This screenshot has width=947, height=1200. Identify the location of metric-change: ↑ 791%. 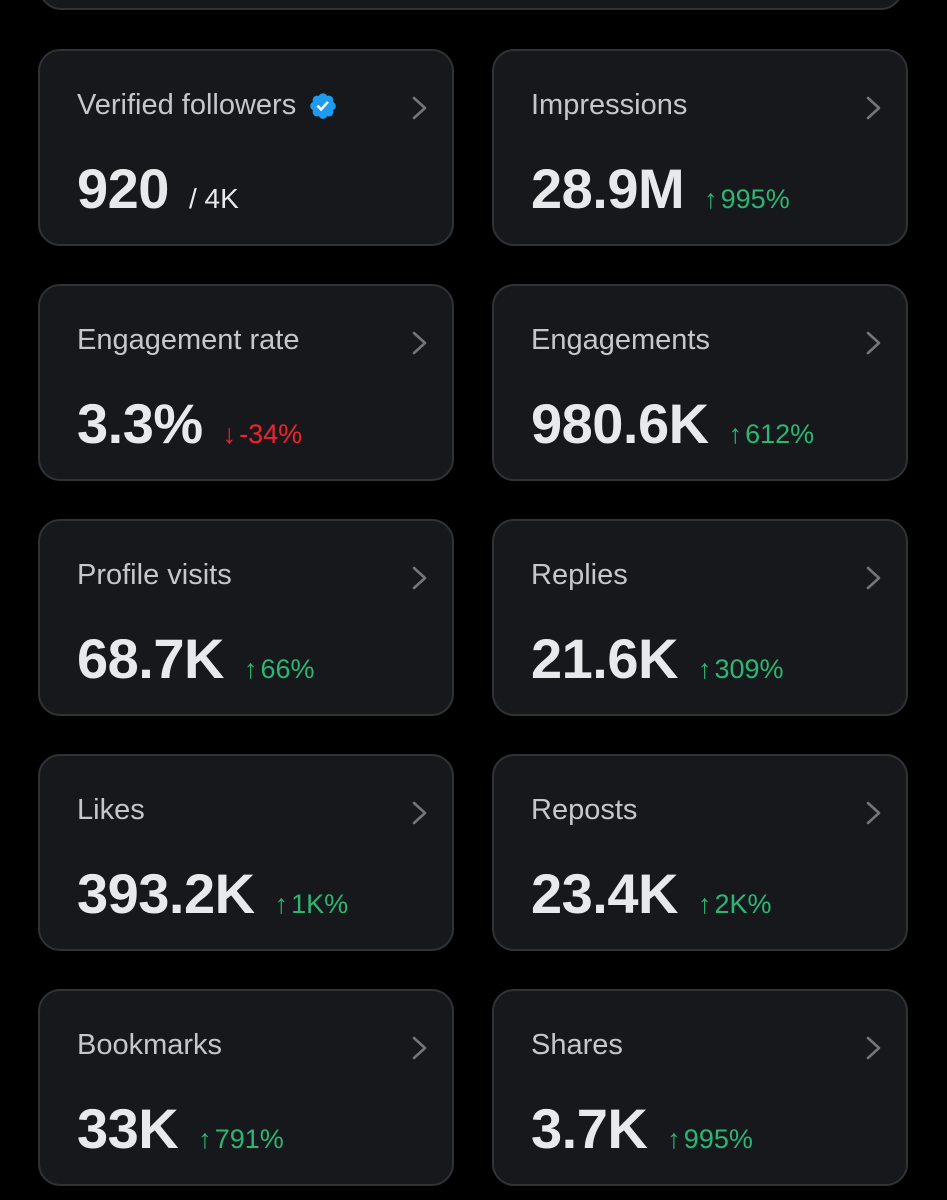
(241, 1139).